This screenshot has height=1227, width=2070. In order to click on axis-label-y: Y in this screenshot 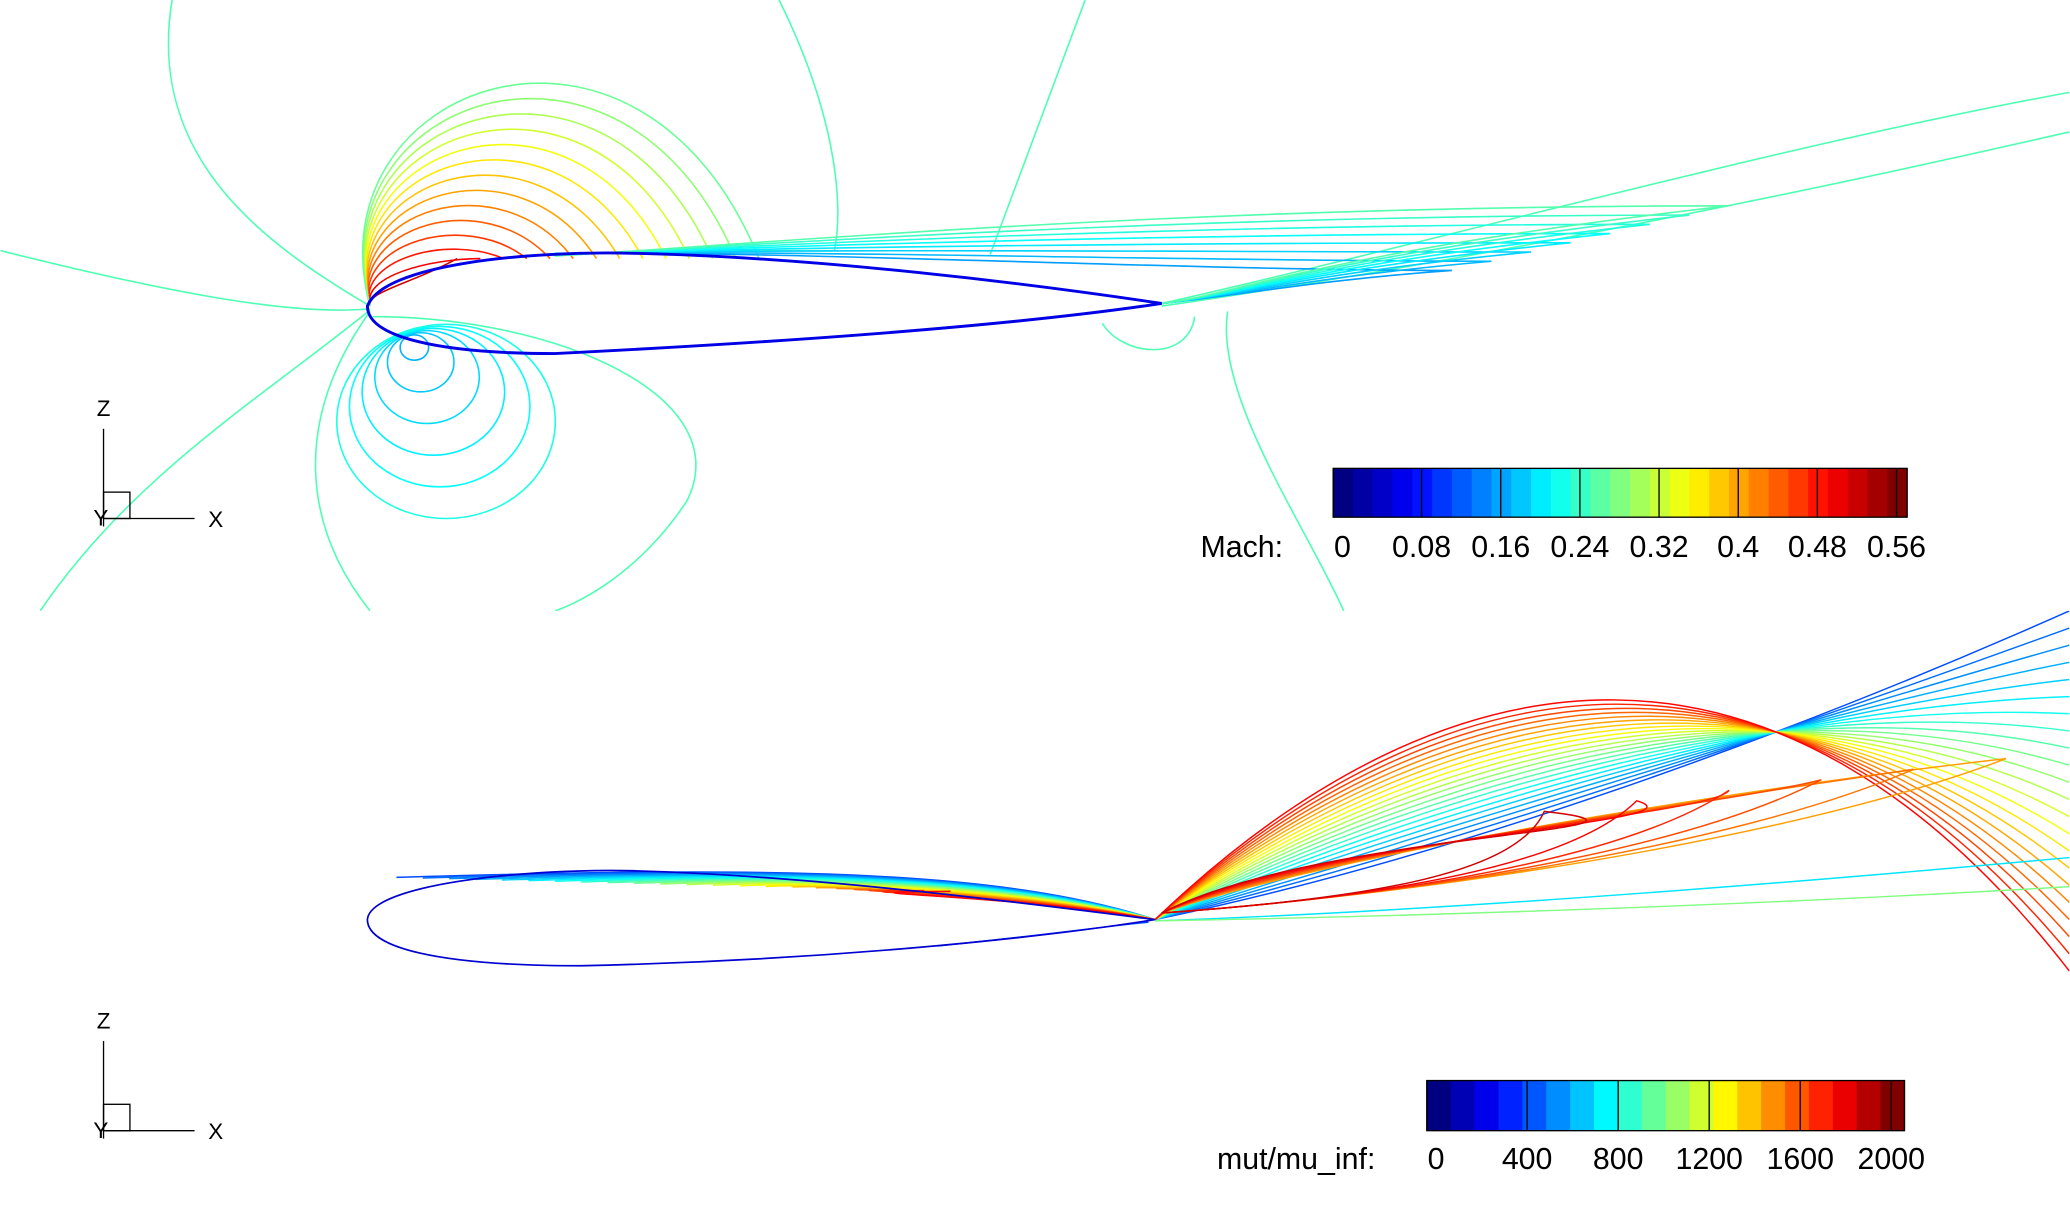, I will do `click(100, 1130)`.